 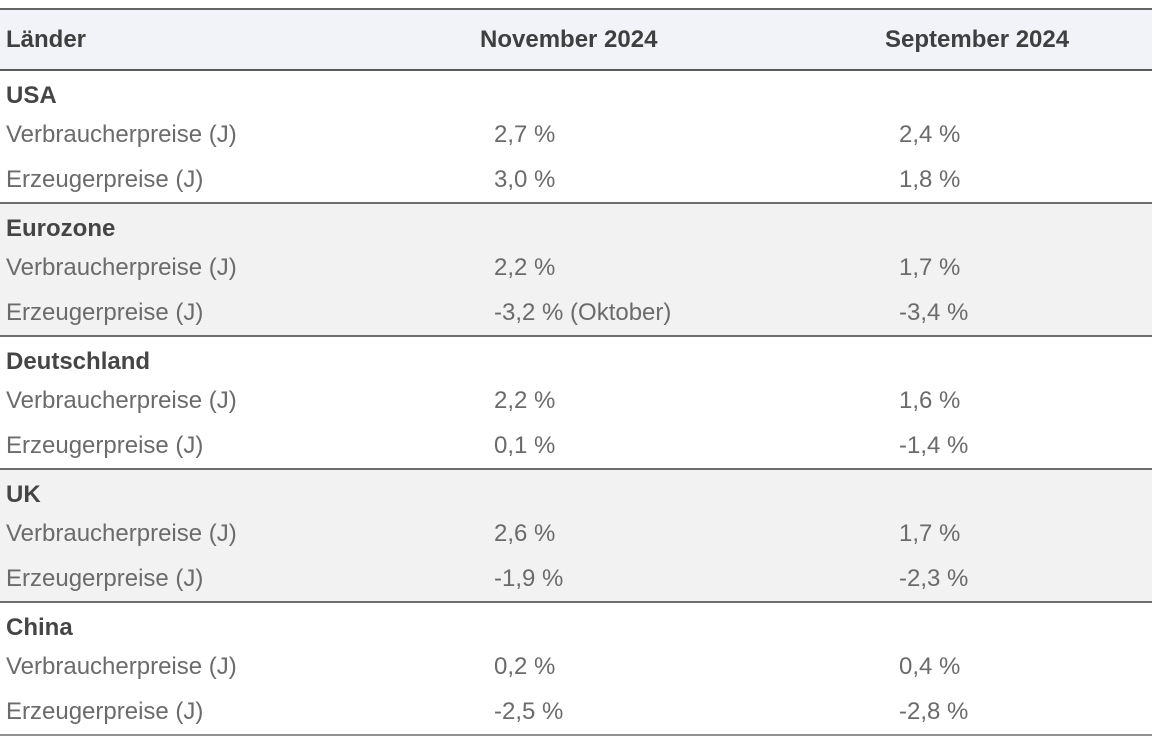 What do you see at coordinates (930, 134) in the screenshot?
I see `value-september: 2,4 %` at bounding box center [930, 134].